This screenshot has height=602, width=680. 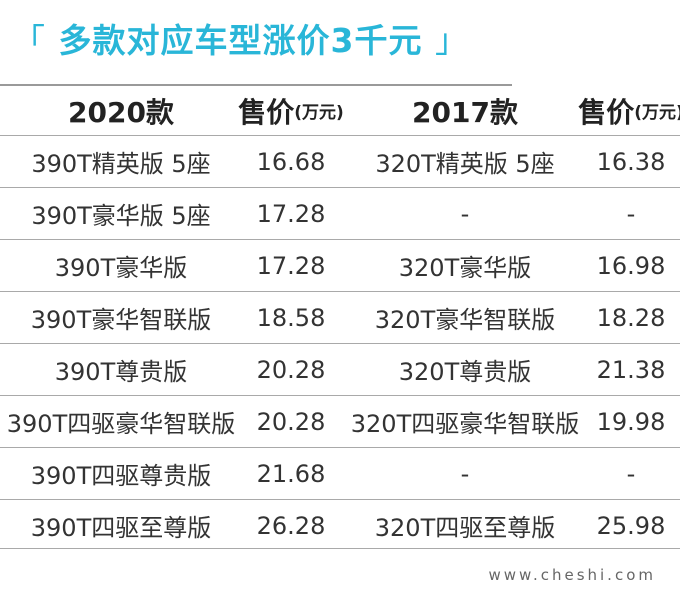 I want to click on title-close-bracket: 」, so click(x=451, y=40).